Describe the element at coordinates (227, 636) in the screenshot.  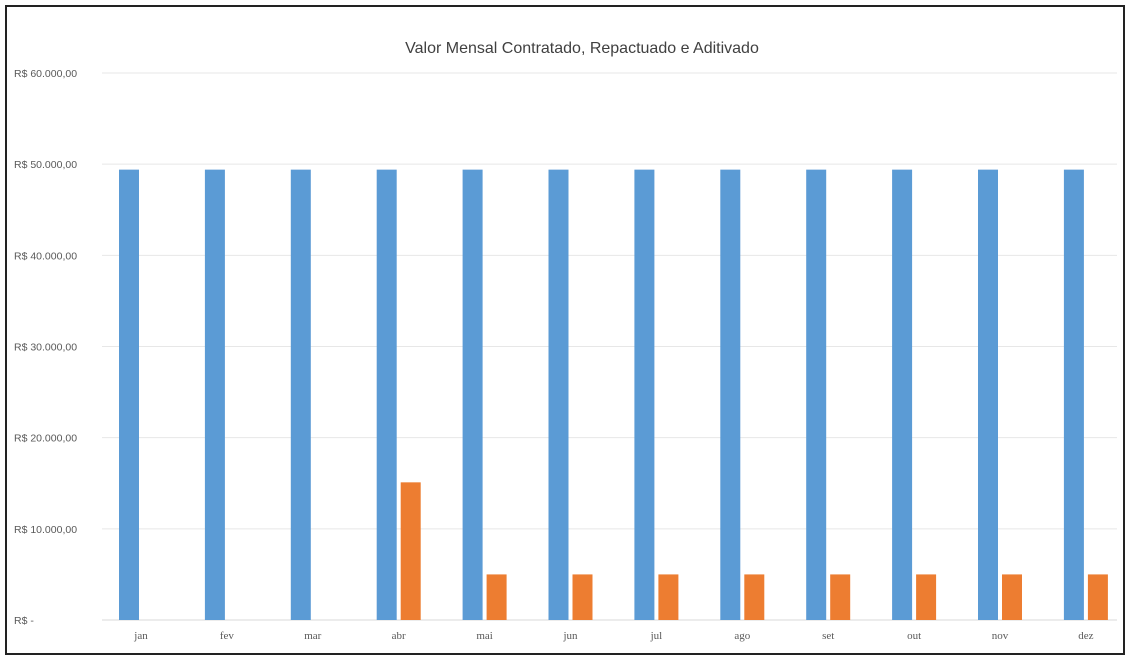
I see `x-tick-label: fev` at that location.